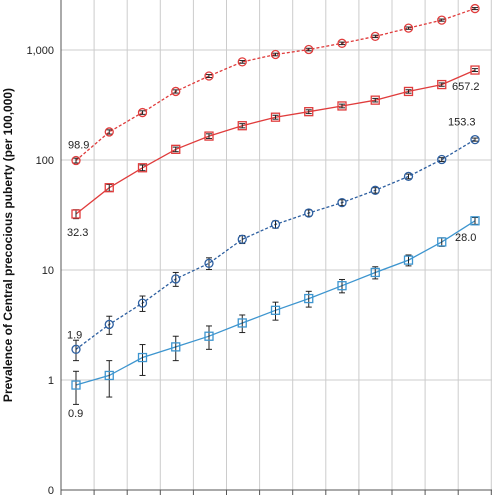 This screenshot has width=500, height=500. What do you see at coordinates (77, 233) in the screenshot?
I see `data-label: 32.3` at bounding box center [77, 233].